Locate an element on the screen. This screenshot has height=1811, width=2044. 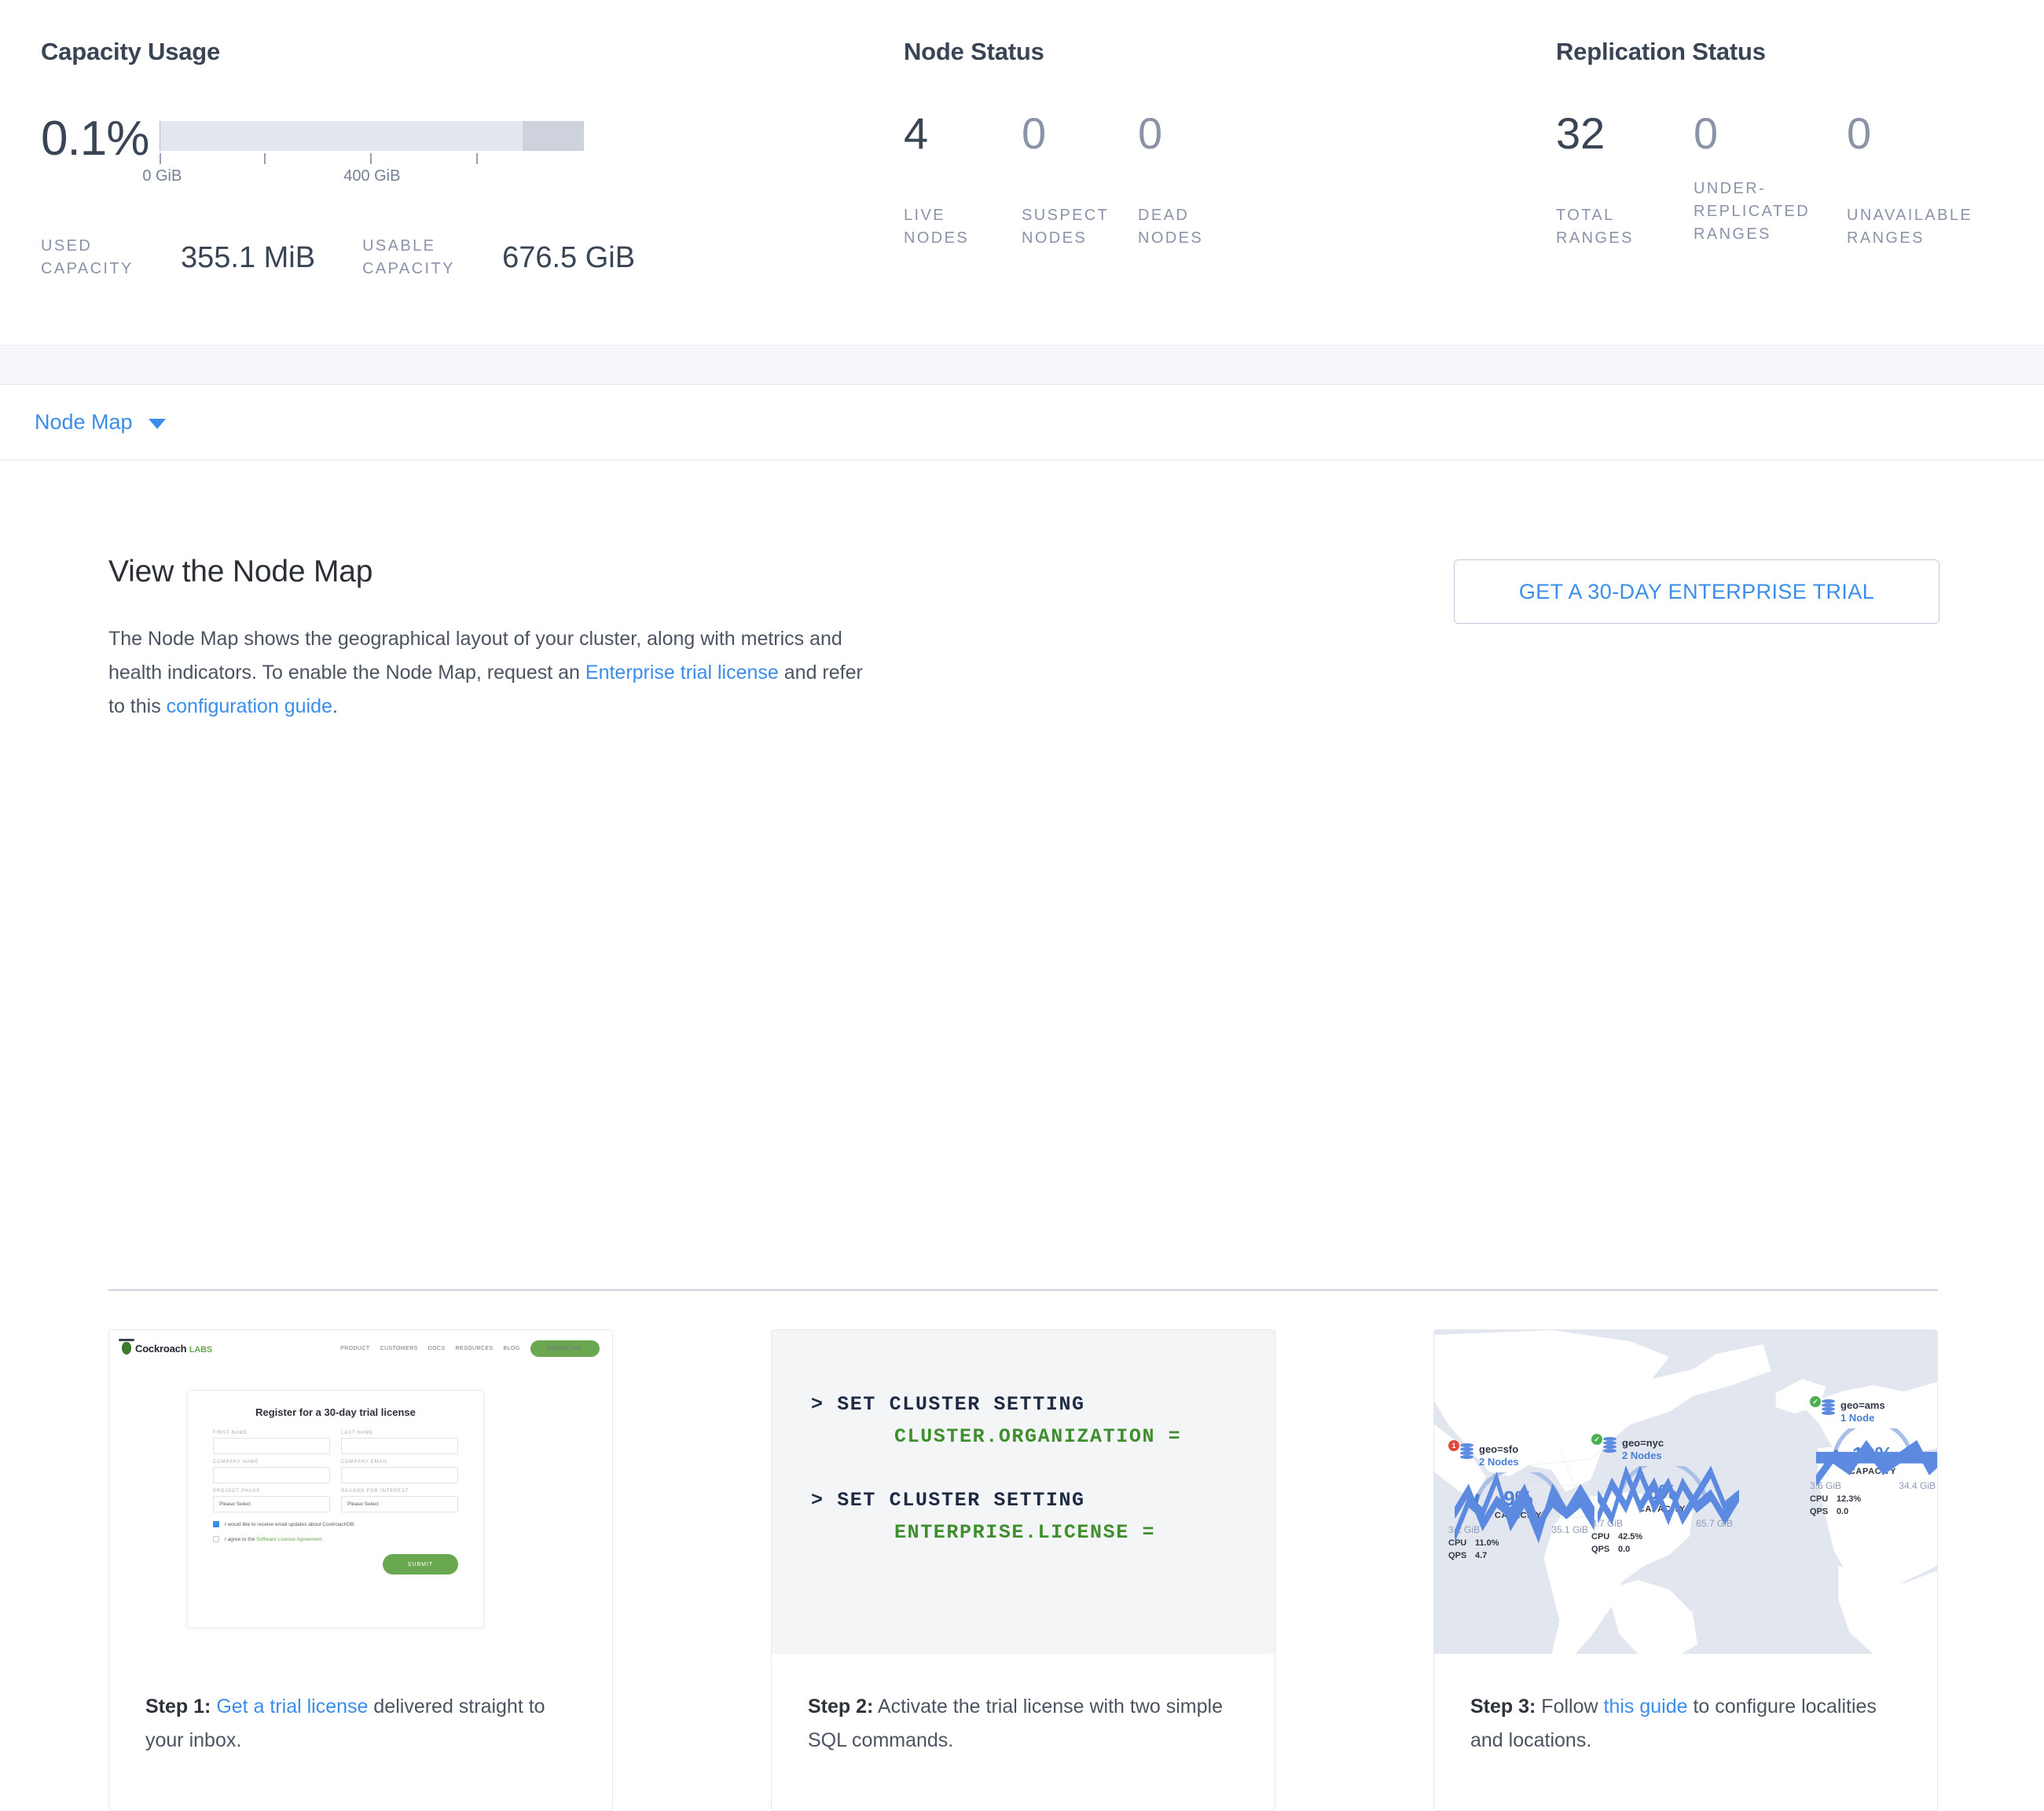
shot-field-first-name: FIRST NAME is located at coordinates (271, 1442).